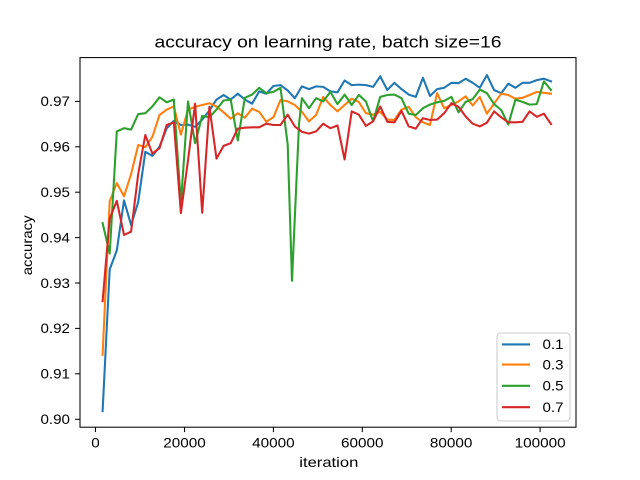  Describe the element at coordinates (56, 147) in the screenshot. I see `svg-text: 0.96` at that location.